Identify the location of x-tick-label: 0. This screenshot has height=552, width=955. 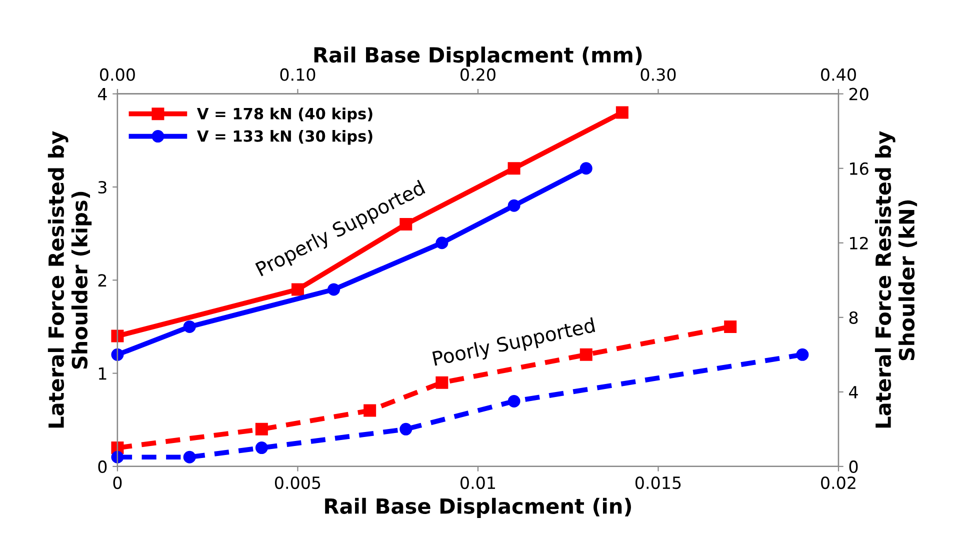
(117, 483).